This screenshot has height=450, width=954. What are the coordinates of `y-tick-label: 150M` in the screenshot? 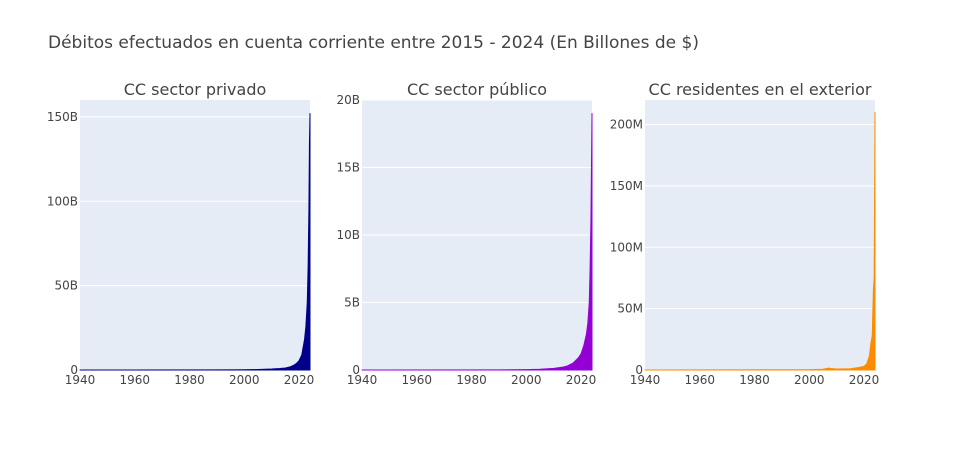 It's located at (626, 186).